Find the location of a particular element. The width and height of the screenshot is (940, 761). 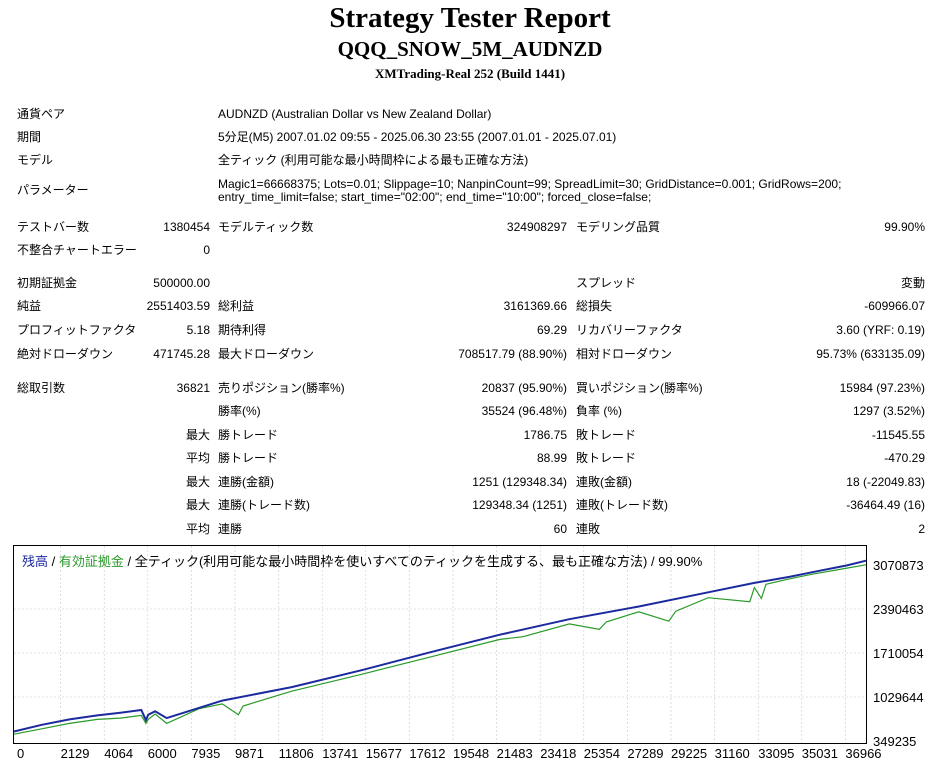

largest-prefix: 最大 is located at coordinates (197, 435).